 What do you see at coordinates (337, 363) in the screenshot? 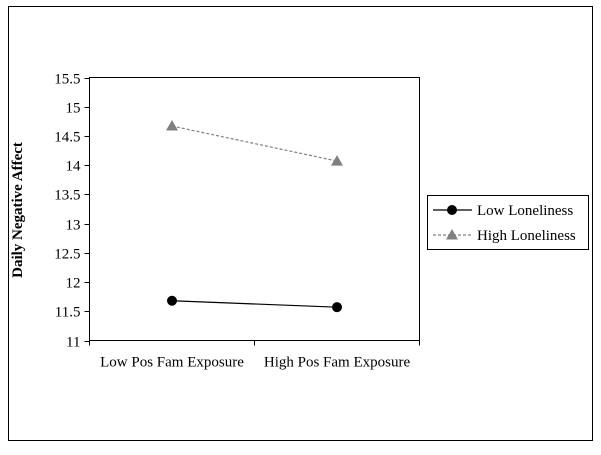
I see `x-tick-label: High Pos Fam Exposure` at bounding box center [337, 363].